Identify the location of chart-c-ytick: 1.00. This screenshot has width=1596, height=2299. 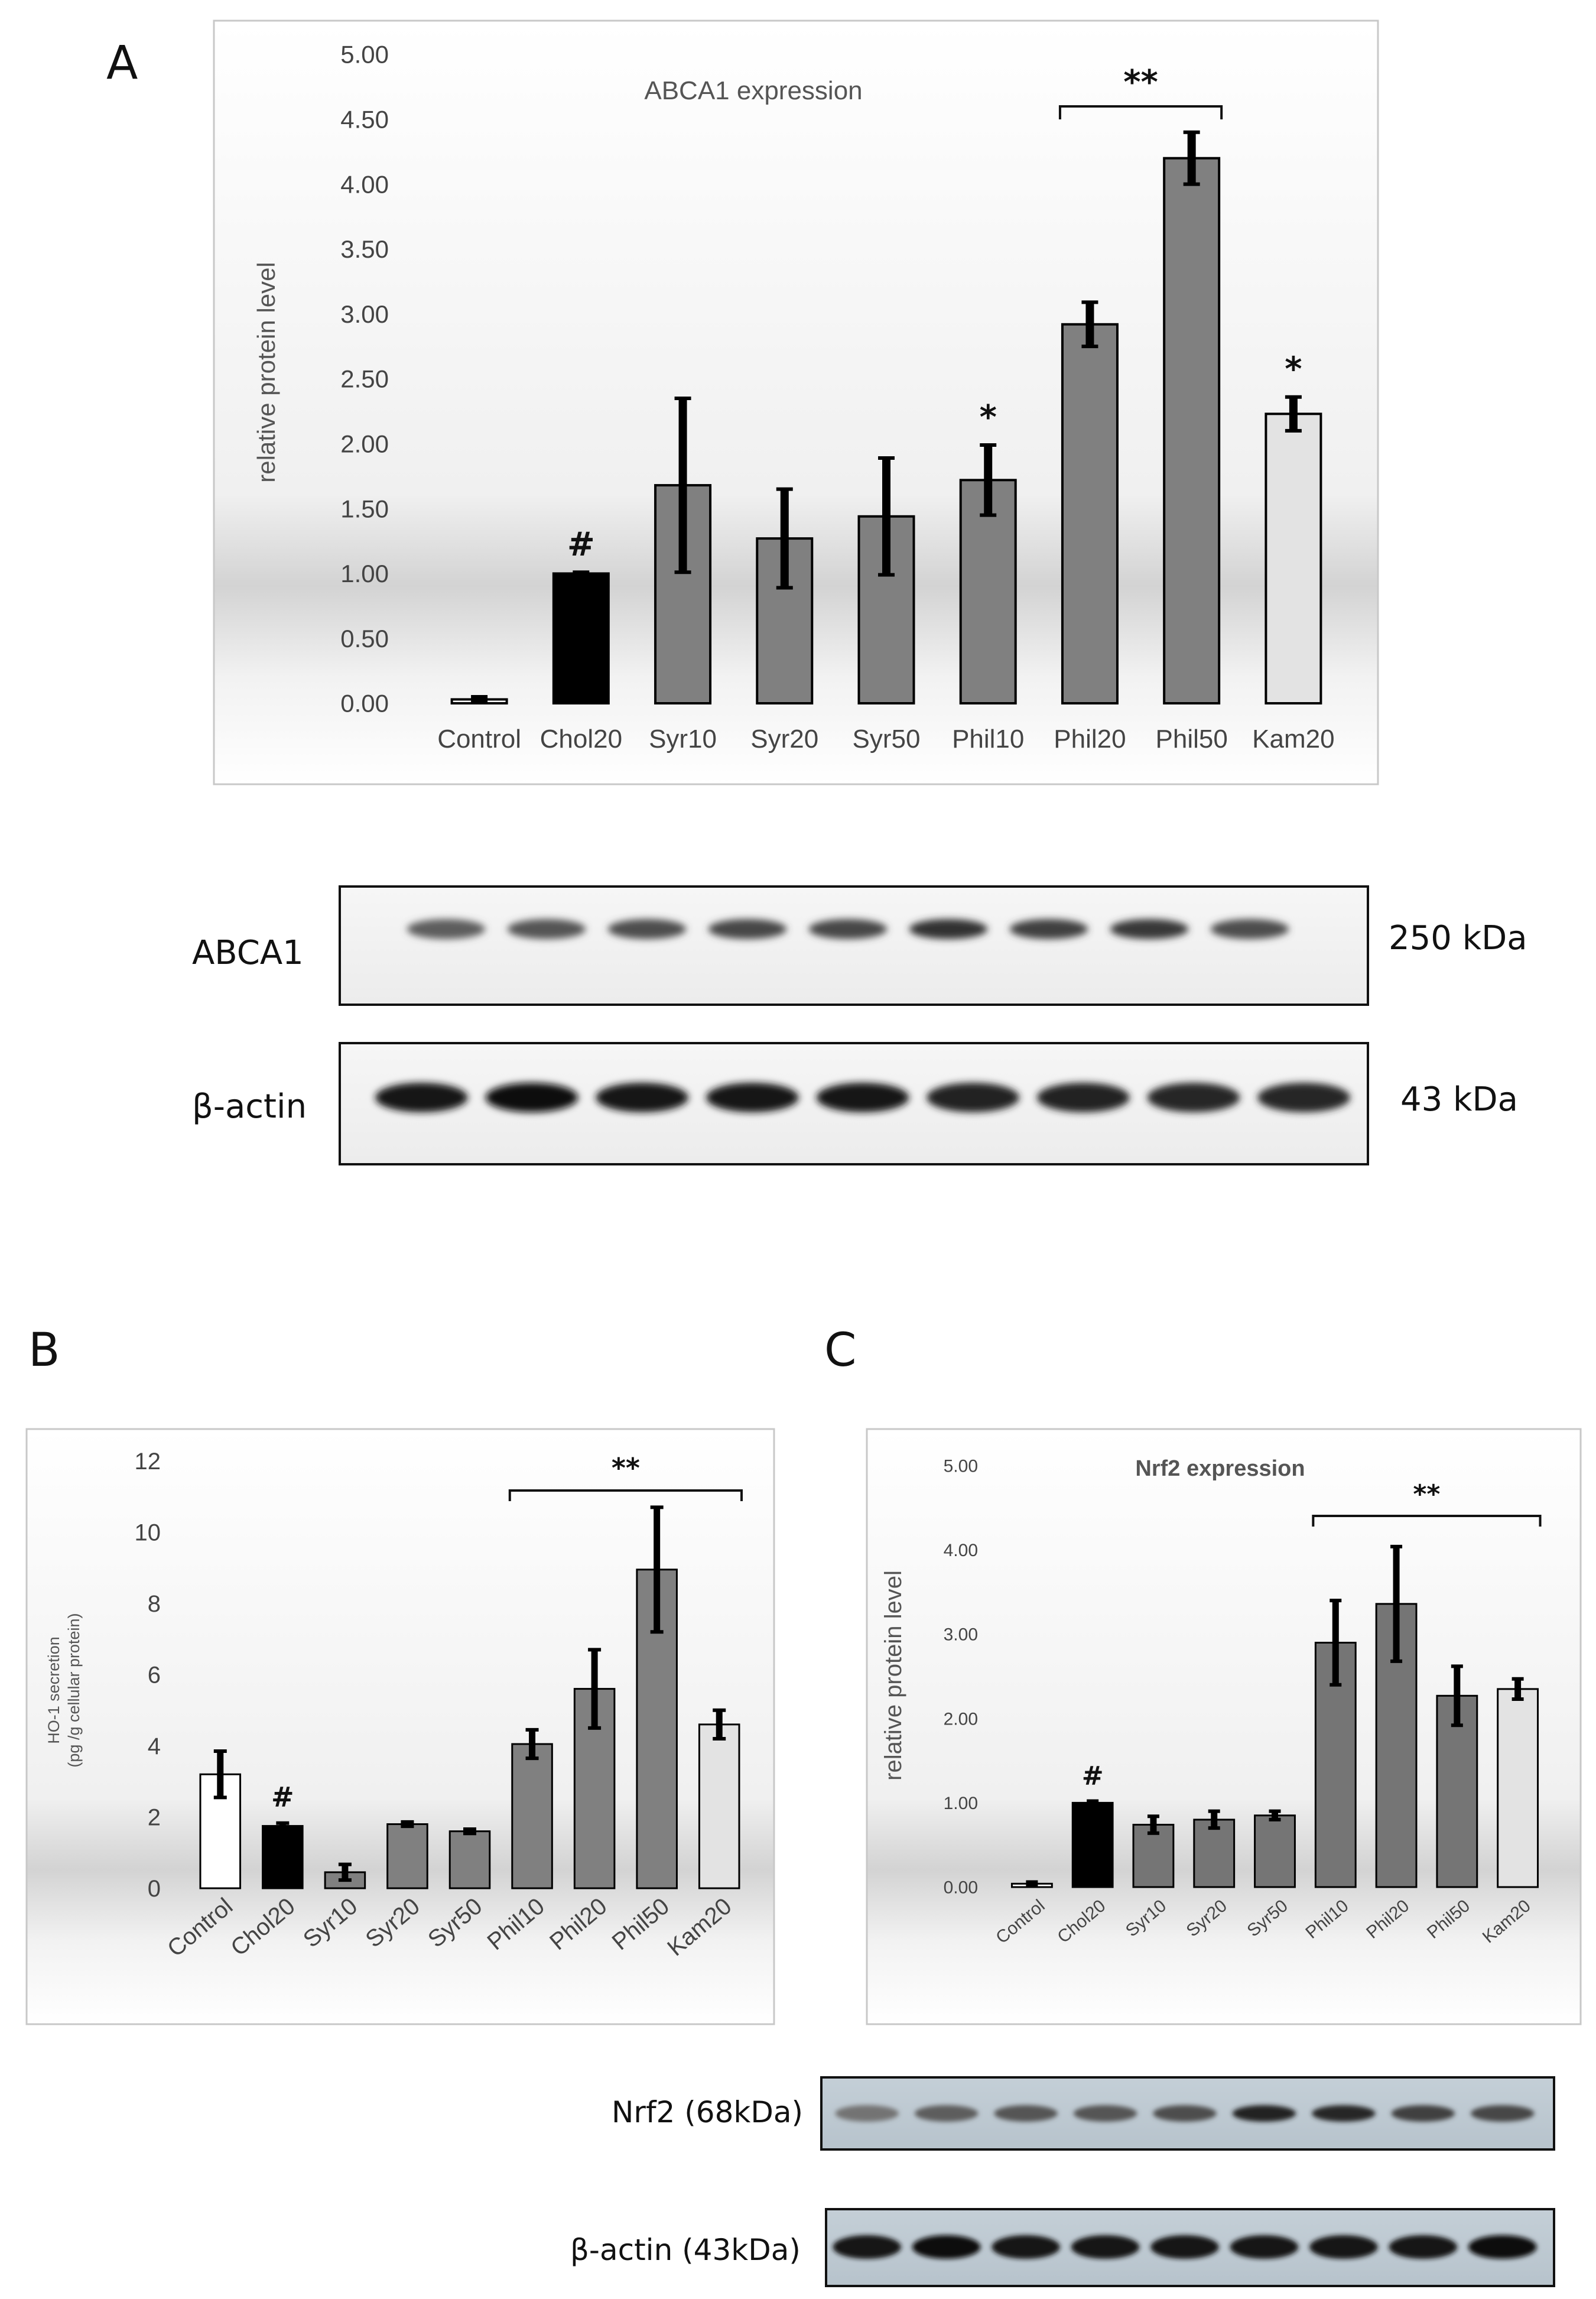
(961, 1803).